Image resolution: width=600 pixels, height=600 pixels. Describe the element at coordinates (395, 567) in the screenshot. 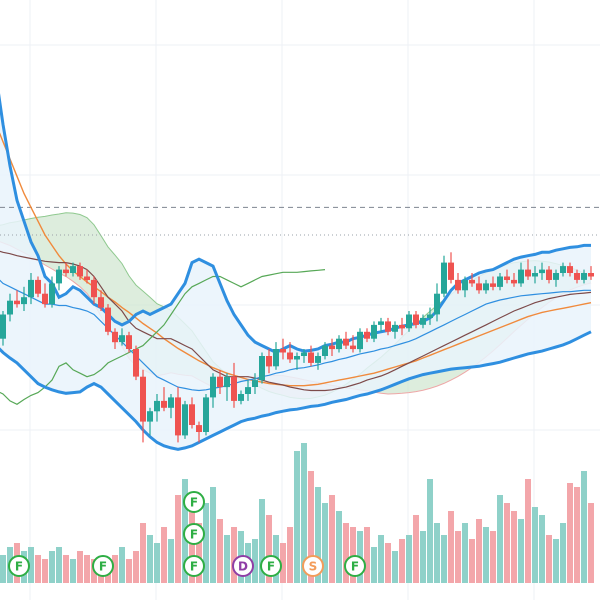

I see `volume-bar` at that location.